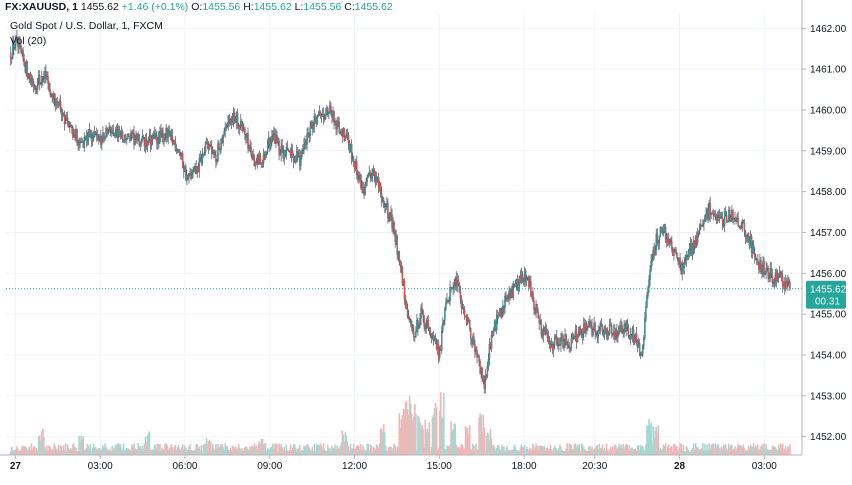 The height and width of the screenshot is (485, 852). Describe the element at coordinates (86, 26) in the screenshot. I see `series-legend: Gold Spot / U.S. Dollar, 1, FXCM` at that location.